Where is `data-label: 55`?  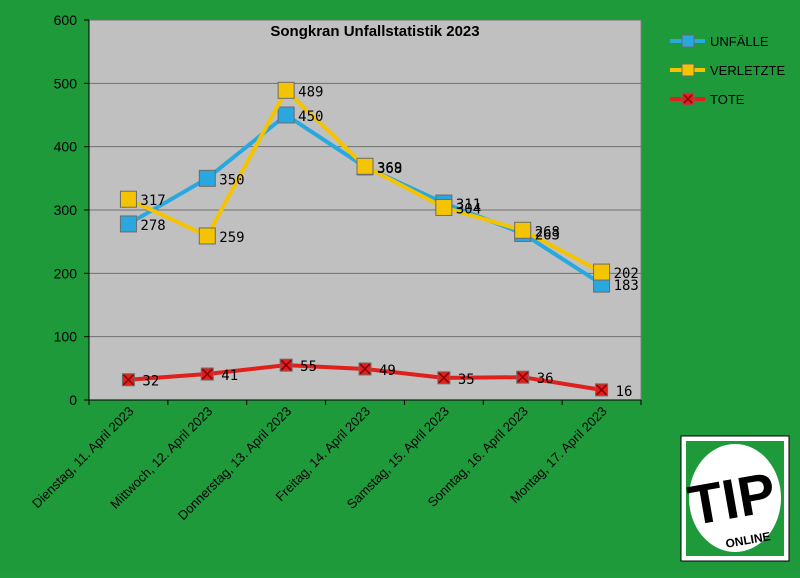 data-label: 55 is located at coordinates (308, 367).